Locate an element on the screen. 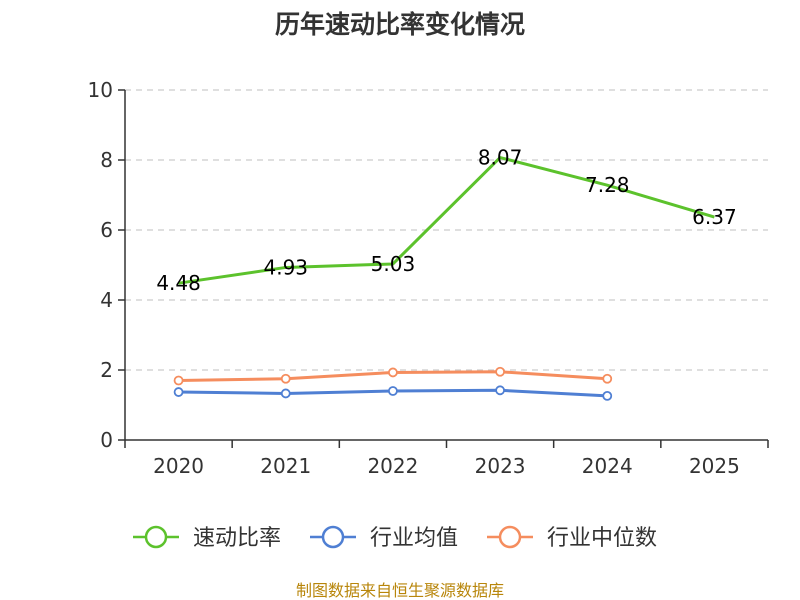  x-tick-label: 2022 is located at coordinates (392, 466).